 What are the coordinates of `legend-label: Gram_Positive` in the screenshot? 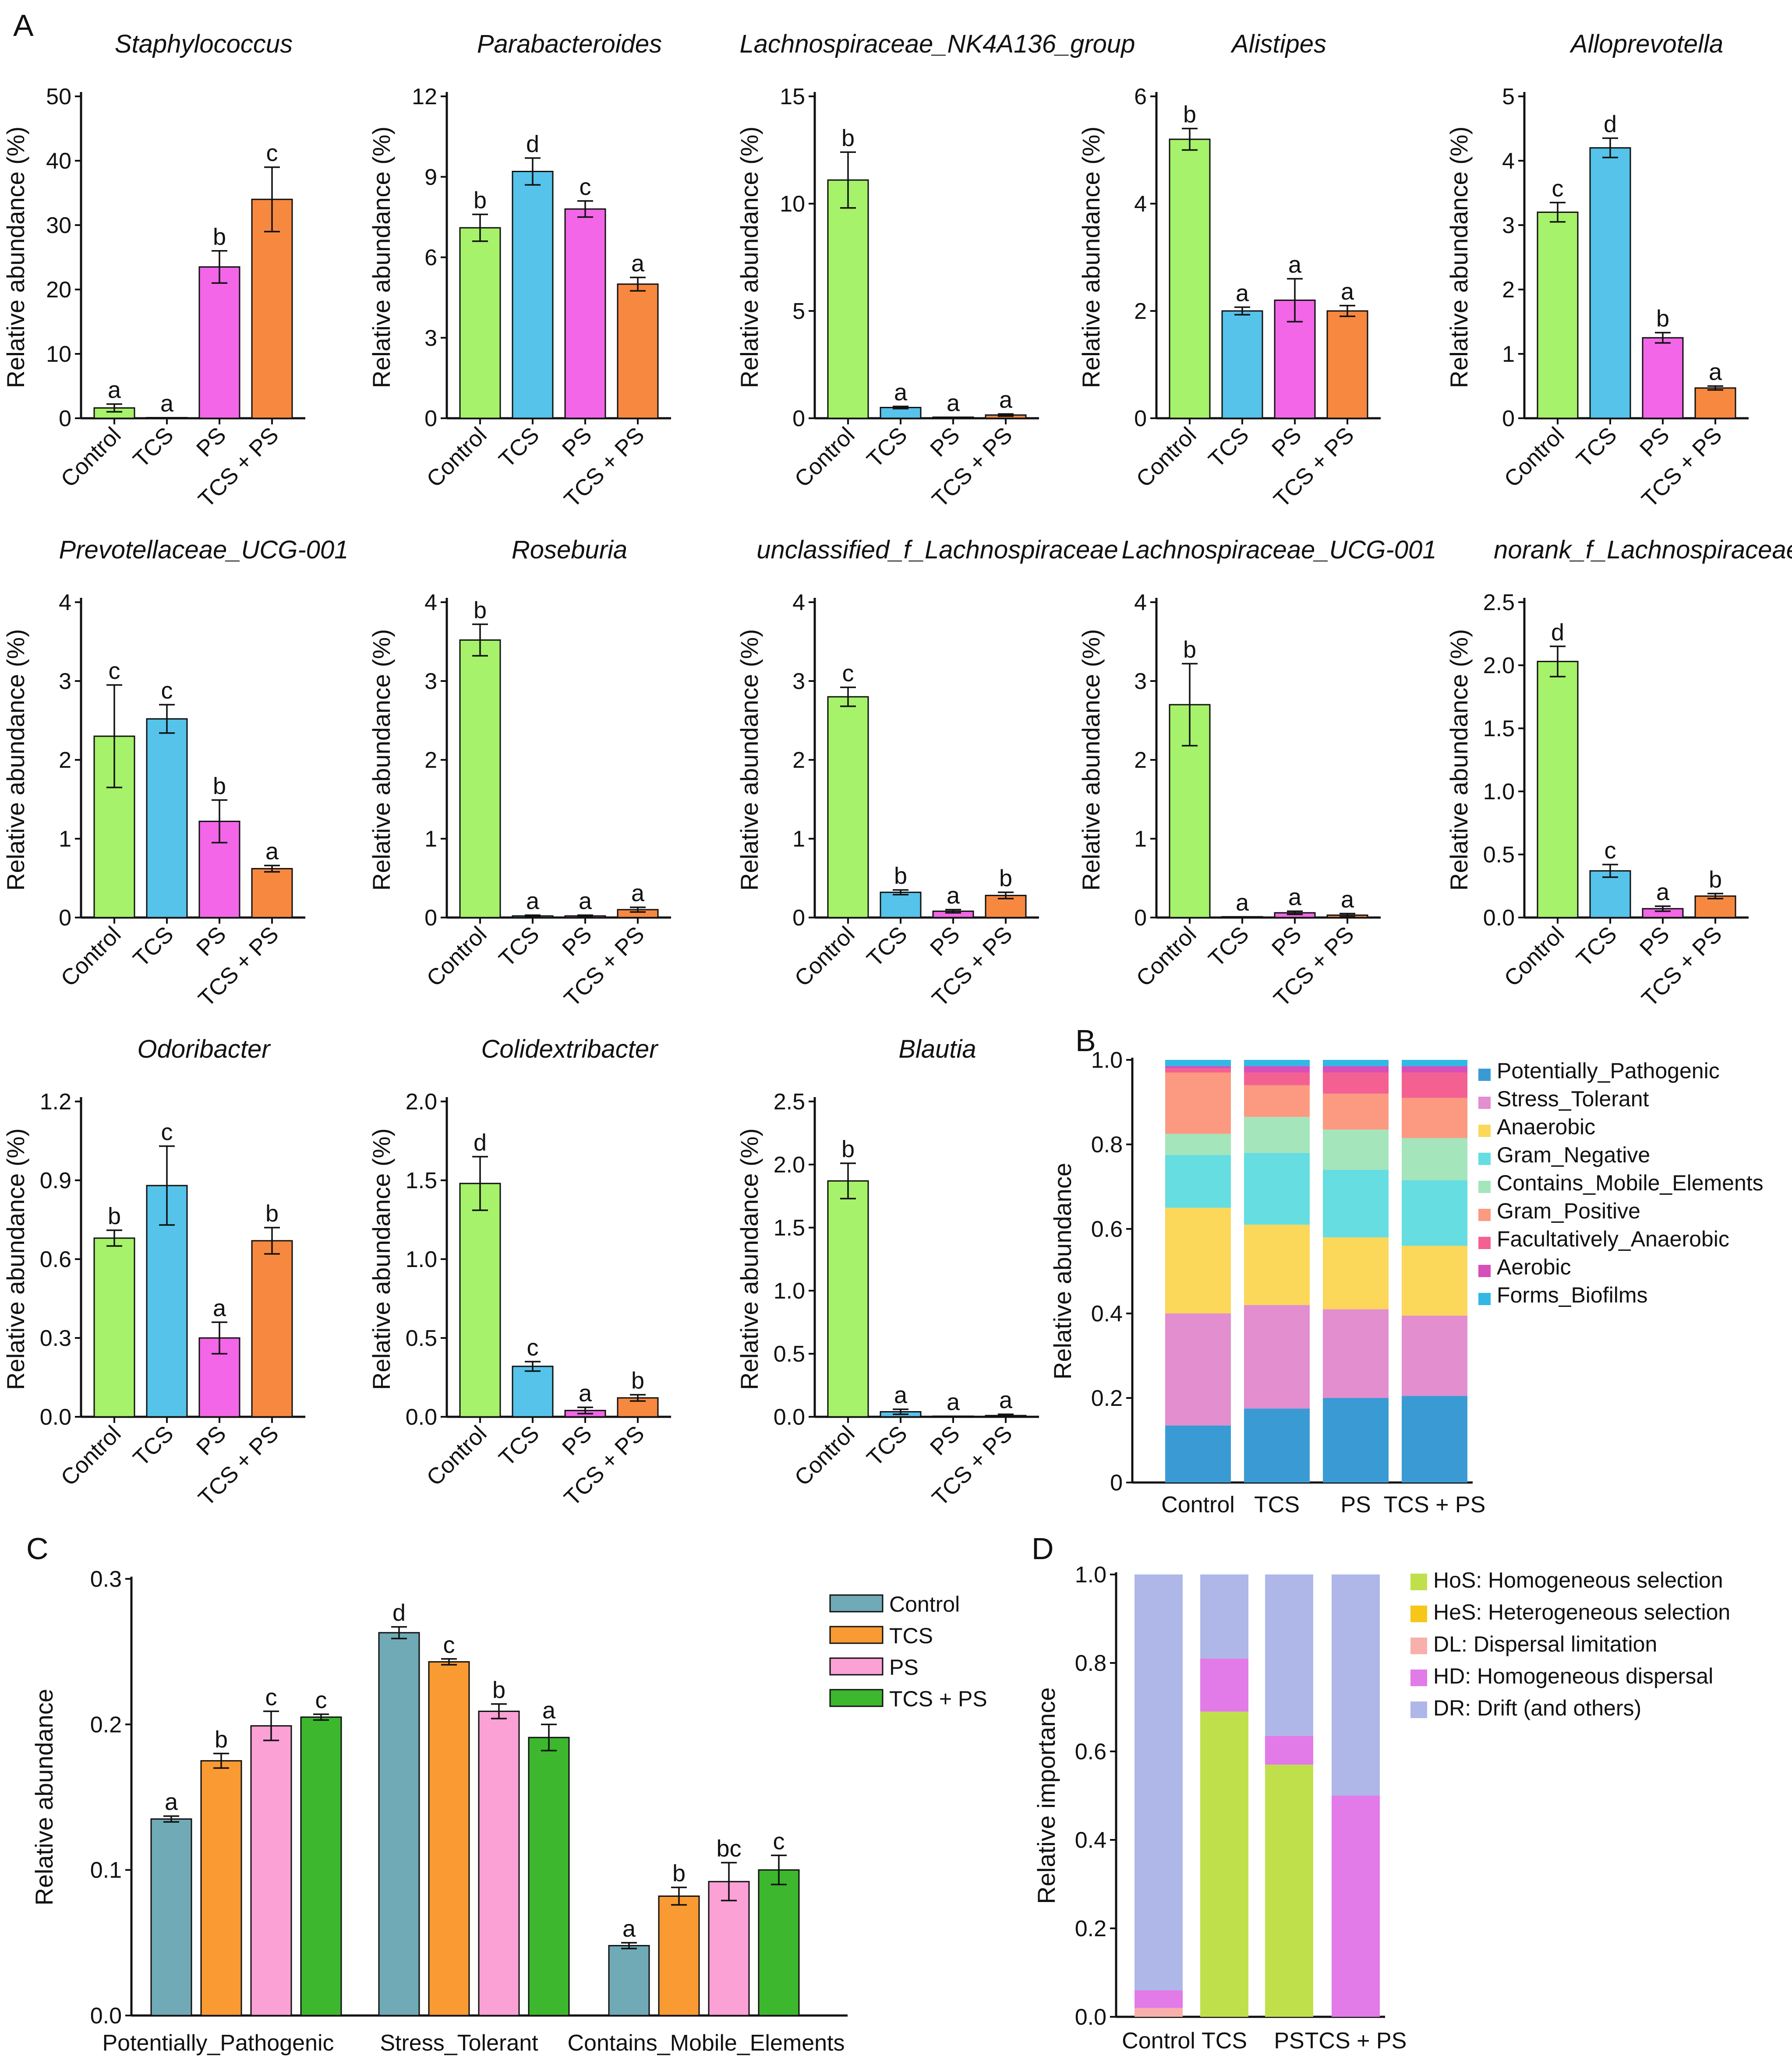 It's located at (1568, 1211).